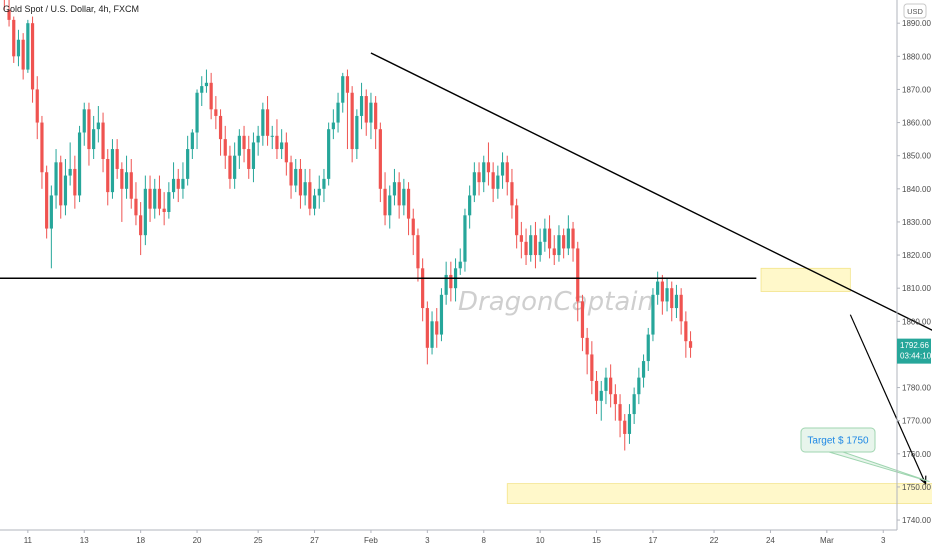 Image resolution: width=932 pixels, height=550 pixels. I want to click on target-arrow-line, so click(888, 399).